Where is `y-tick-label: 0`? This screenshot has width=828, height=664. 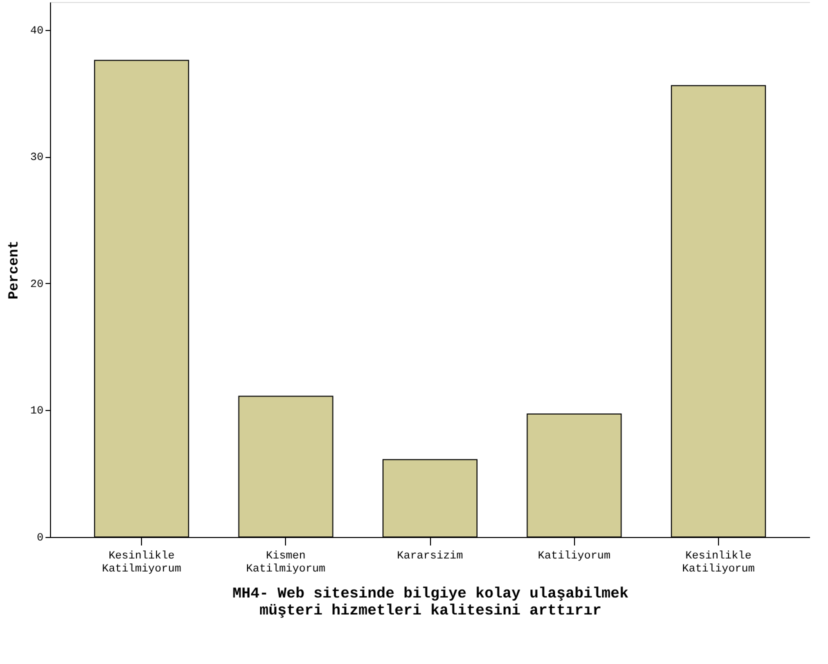 y-tick-label: 0 is located at coordinates (40, 538).